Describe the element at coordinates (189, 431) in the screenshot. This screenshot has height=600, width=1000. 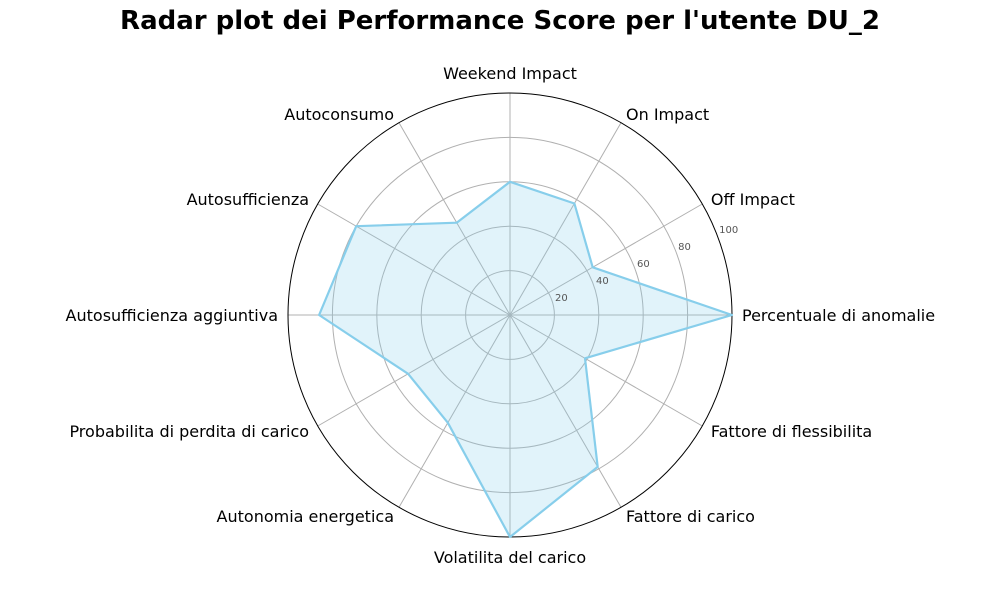
I see `category-label: Probabilita di perdita di carico` at that location.